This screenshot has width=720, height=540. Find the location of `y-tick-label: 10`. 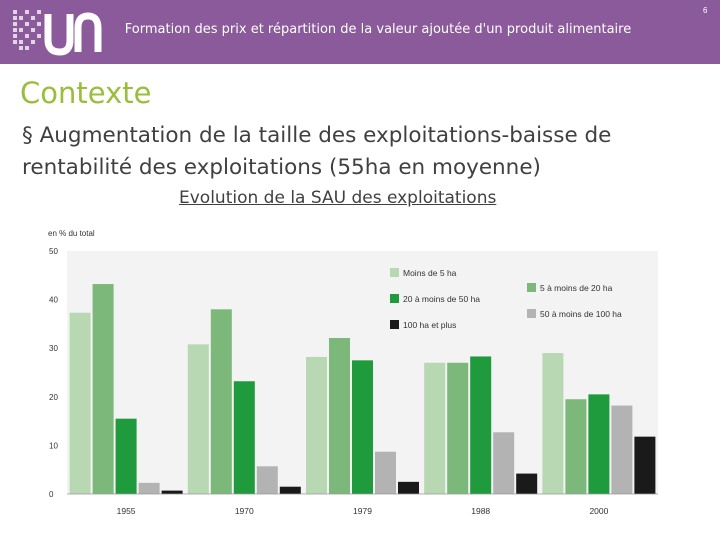

y-tick-label: 10 is located at coordinates (53, 445).